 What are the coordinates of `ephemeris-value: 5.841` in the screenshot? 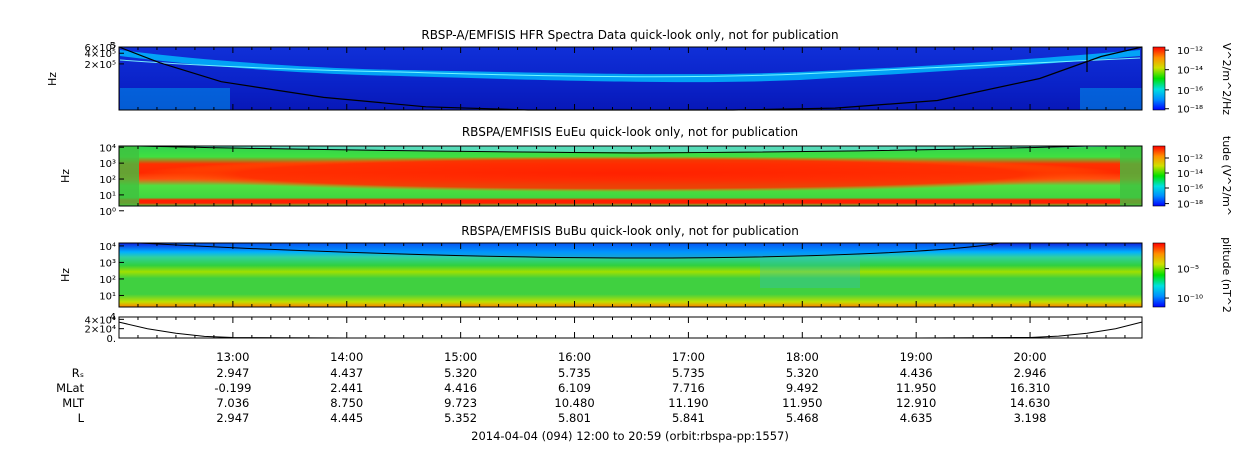 It's located at (688, 418).